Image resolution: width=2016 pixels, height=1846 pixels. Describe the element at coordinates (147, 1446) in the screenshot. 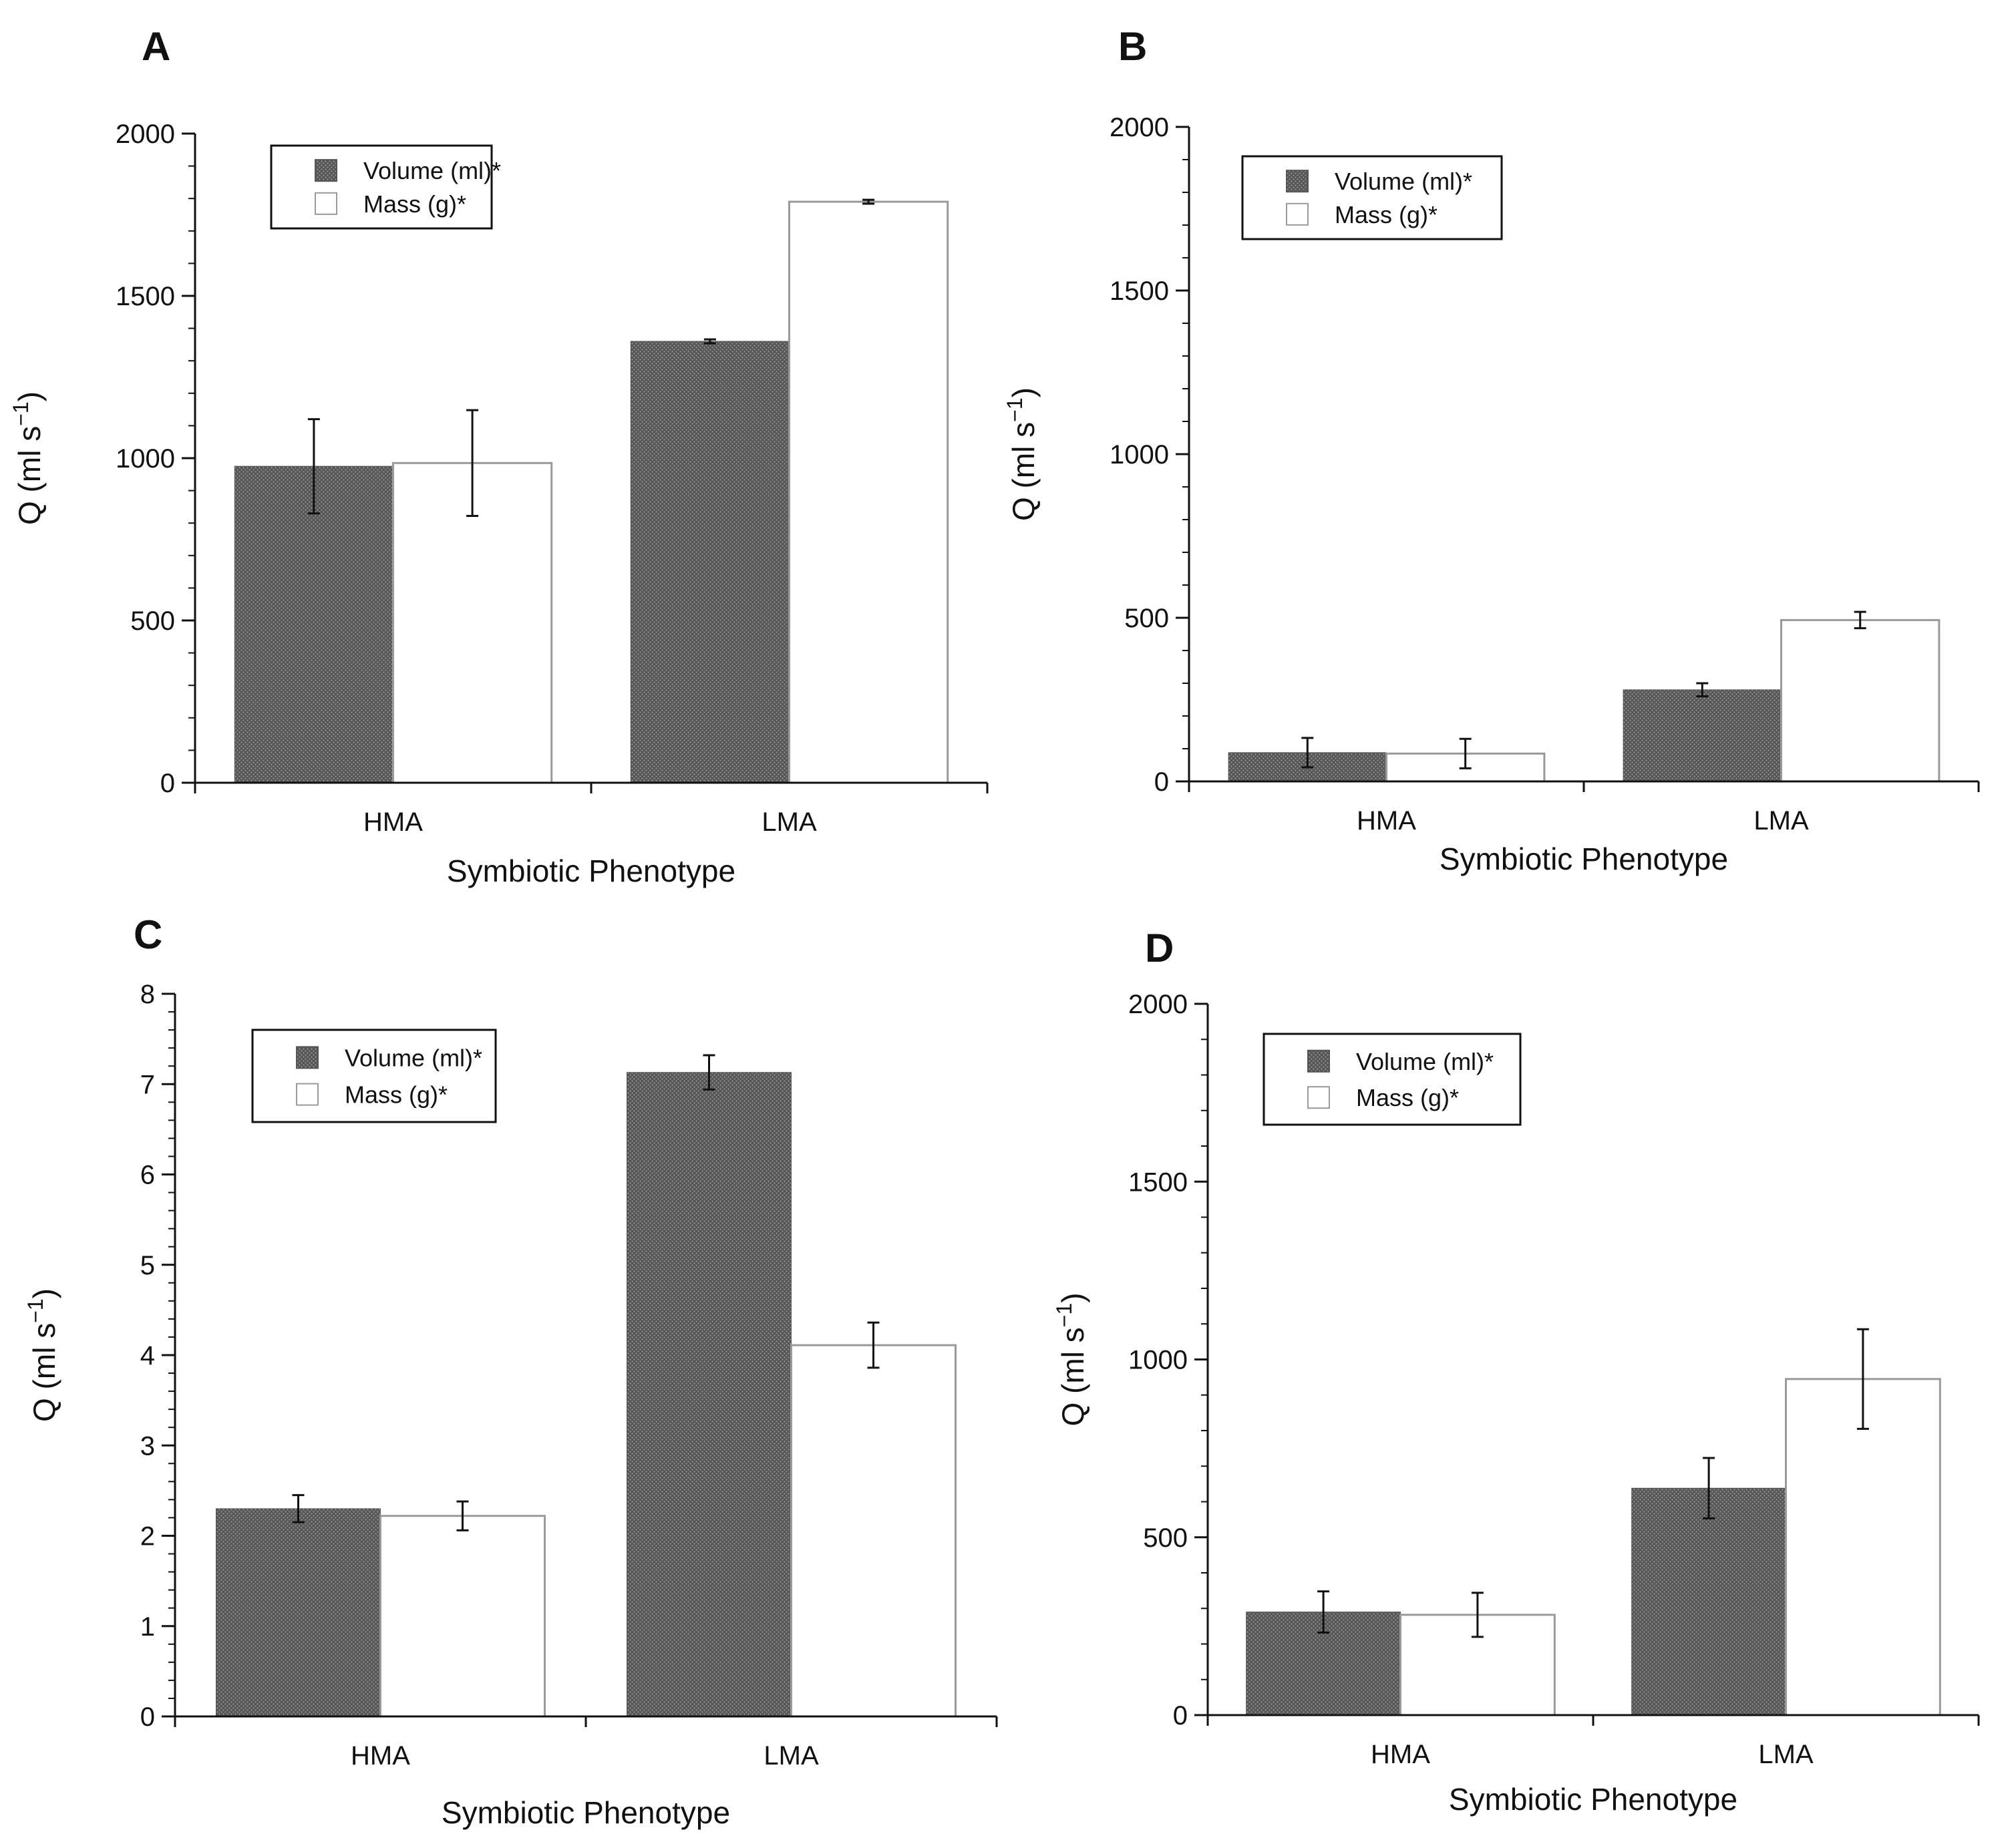

I see `y-tick-label: 3` at that location.